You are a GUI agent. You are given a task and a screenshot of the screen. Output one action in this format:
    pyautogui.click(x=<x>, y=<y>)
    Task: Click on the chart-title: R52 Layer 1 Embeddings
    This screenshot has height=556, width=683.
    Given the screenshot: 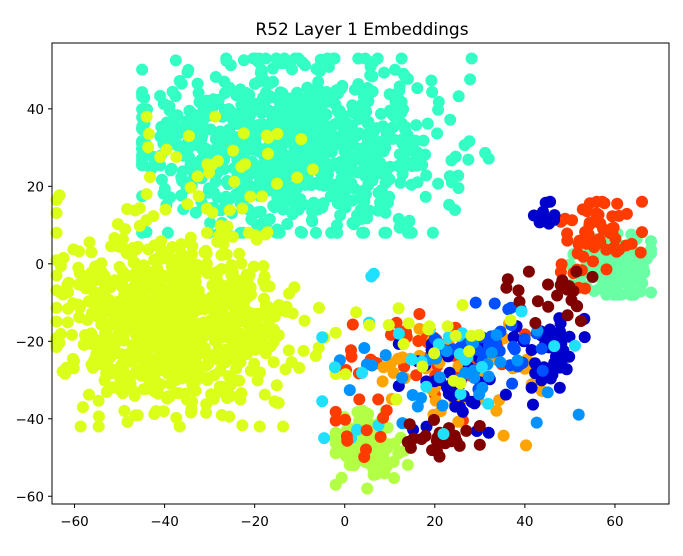 What is the action you would take?
    pyautogui.click(x=361, y=30)
    